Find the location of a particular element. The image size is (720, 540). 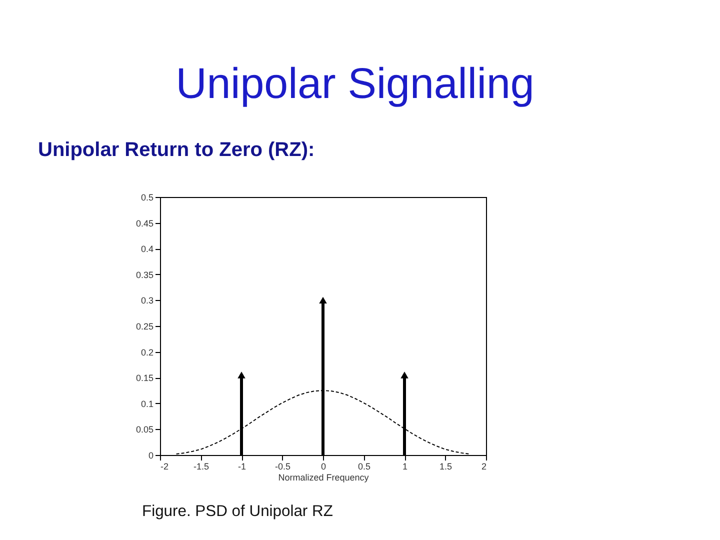

y-tick-label: 0 is located at coordinates (151, 455).